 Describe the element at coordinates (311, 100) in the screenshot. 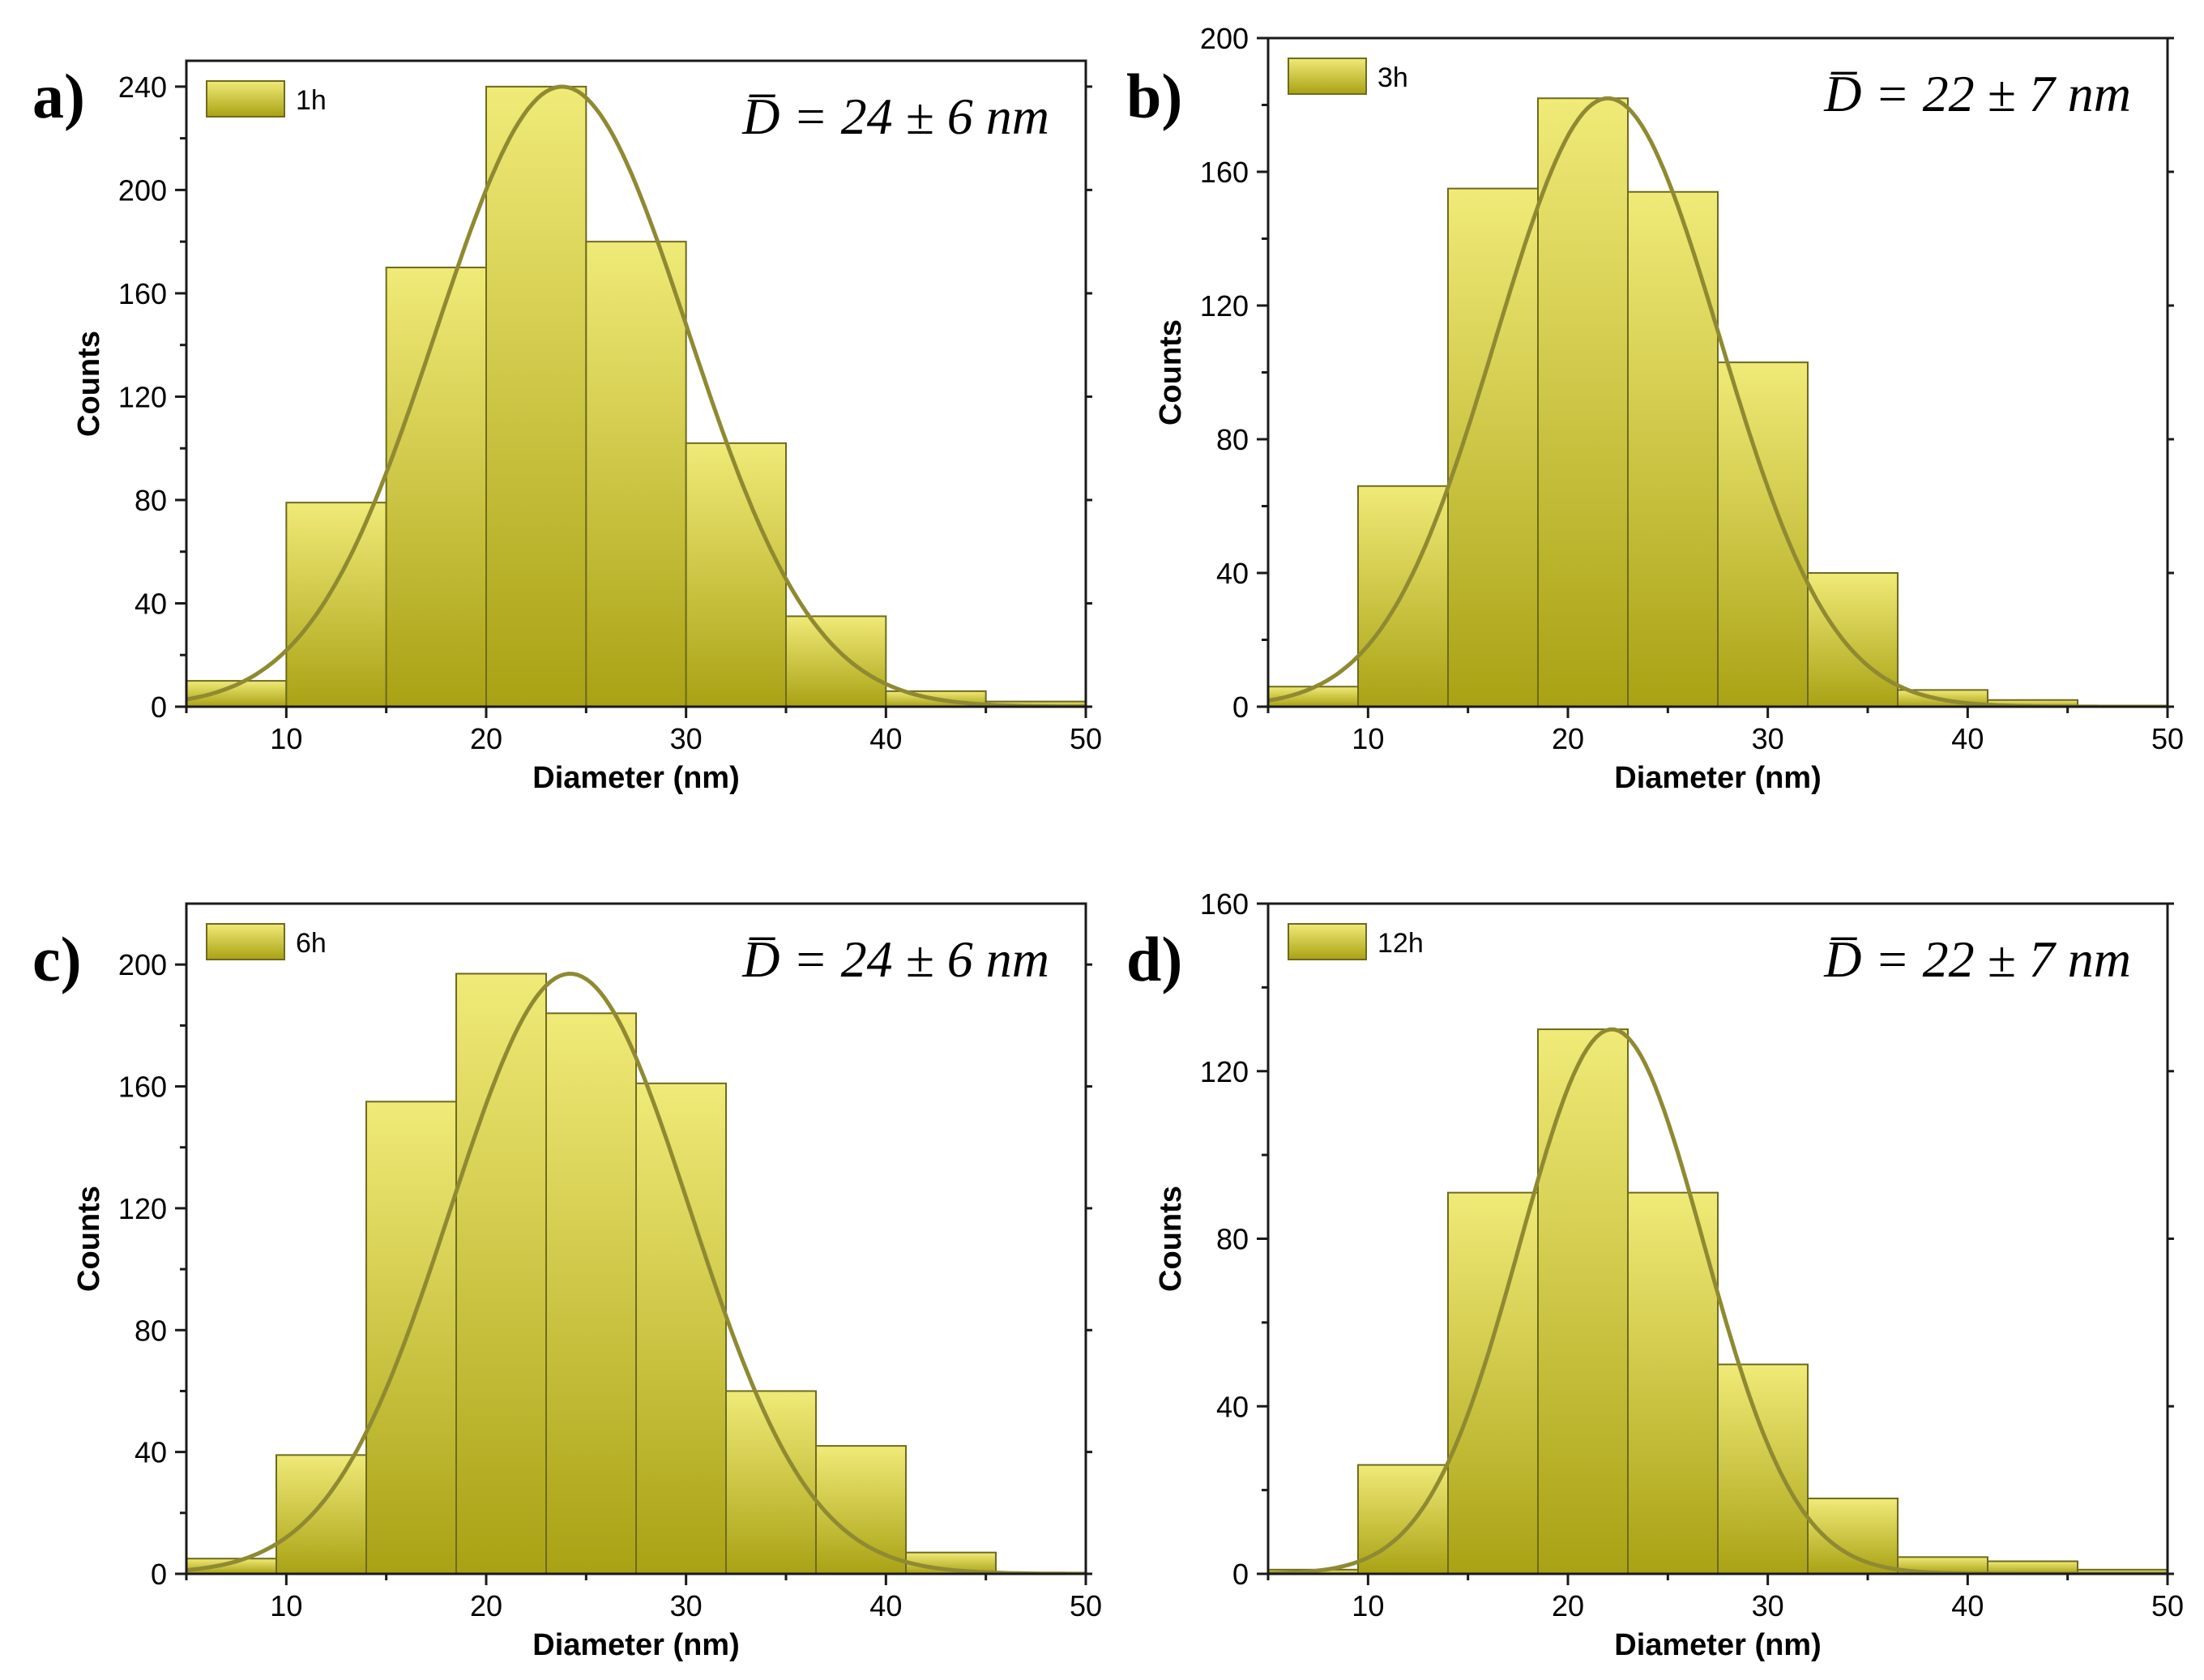

I see `legend-label: 1h` at that location.